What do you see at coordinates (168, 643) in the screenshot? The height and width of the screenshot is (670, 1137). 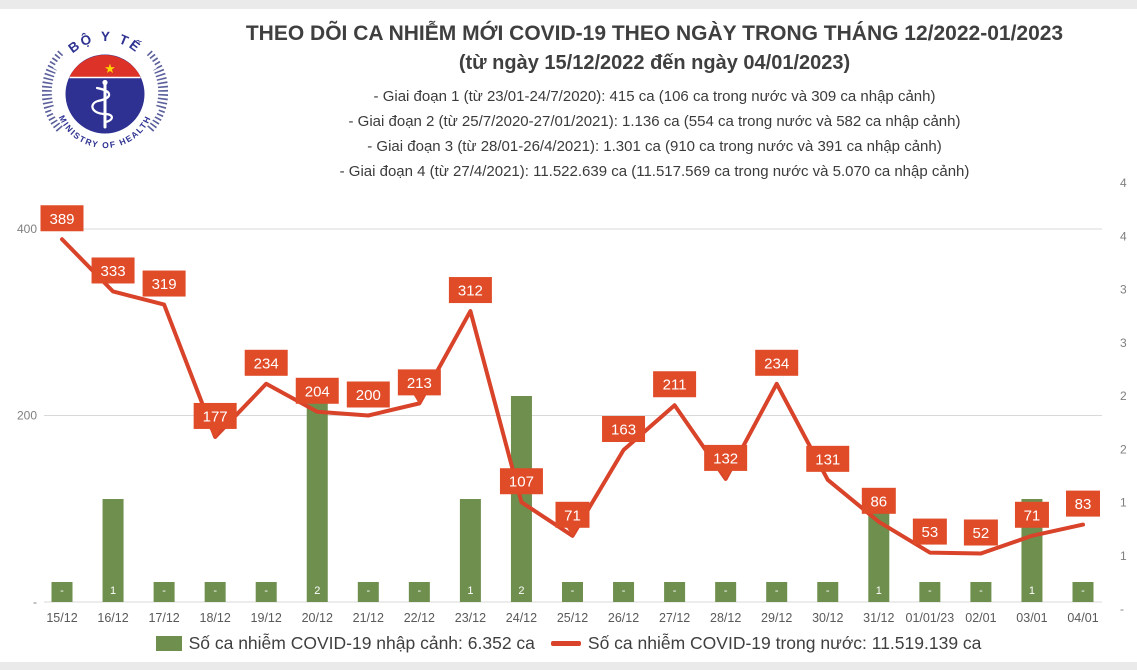 I see `imported-bar-swatch-icon` at bounding box center [168, 643].